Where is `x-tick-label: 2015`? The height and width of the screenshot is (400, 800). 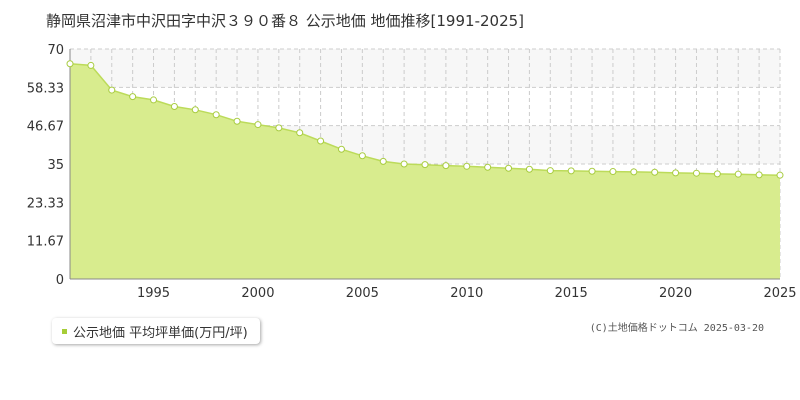
x-tick-label: 2015 is located at coordinates (571, 293).